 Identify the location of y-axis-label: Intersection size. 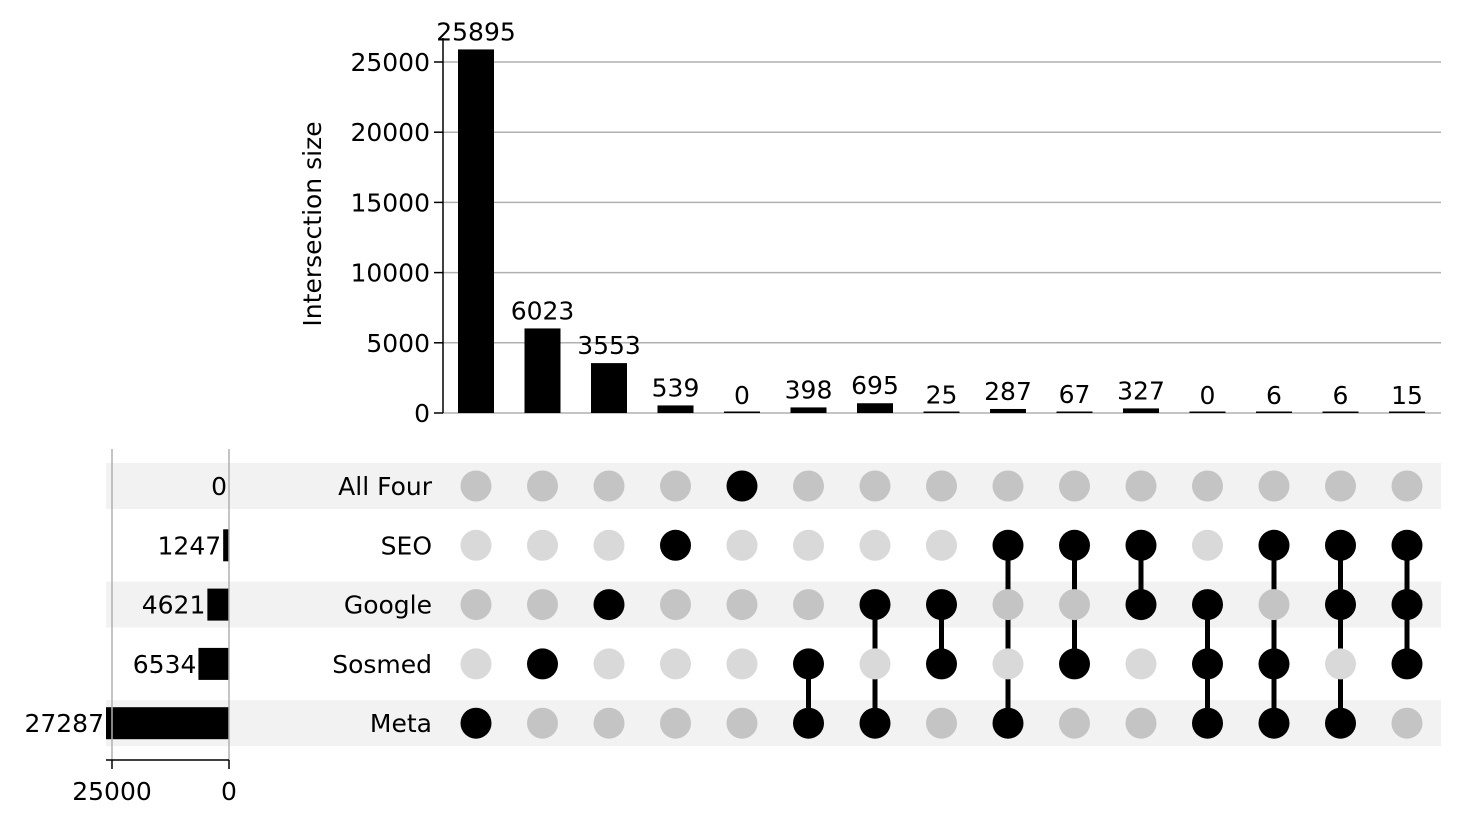
(312, 223).